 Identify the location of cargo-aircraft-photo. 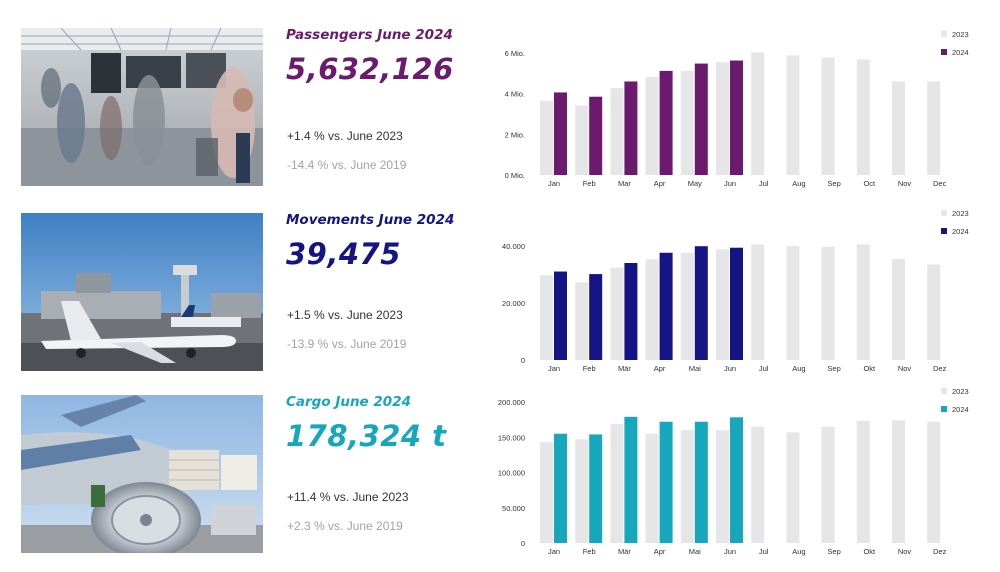
(142, 474).